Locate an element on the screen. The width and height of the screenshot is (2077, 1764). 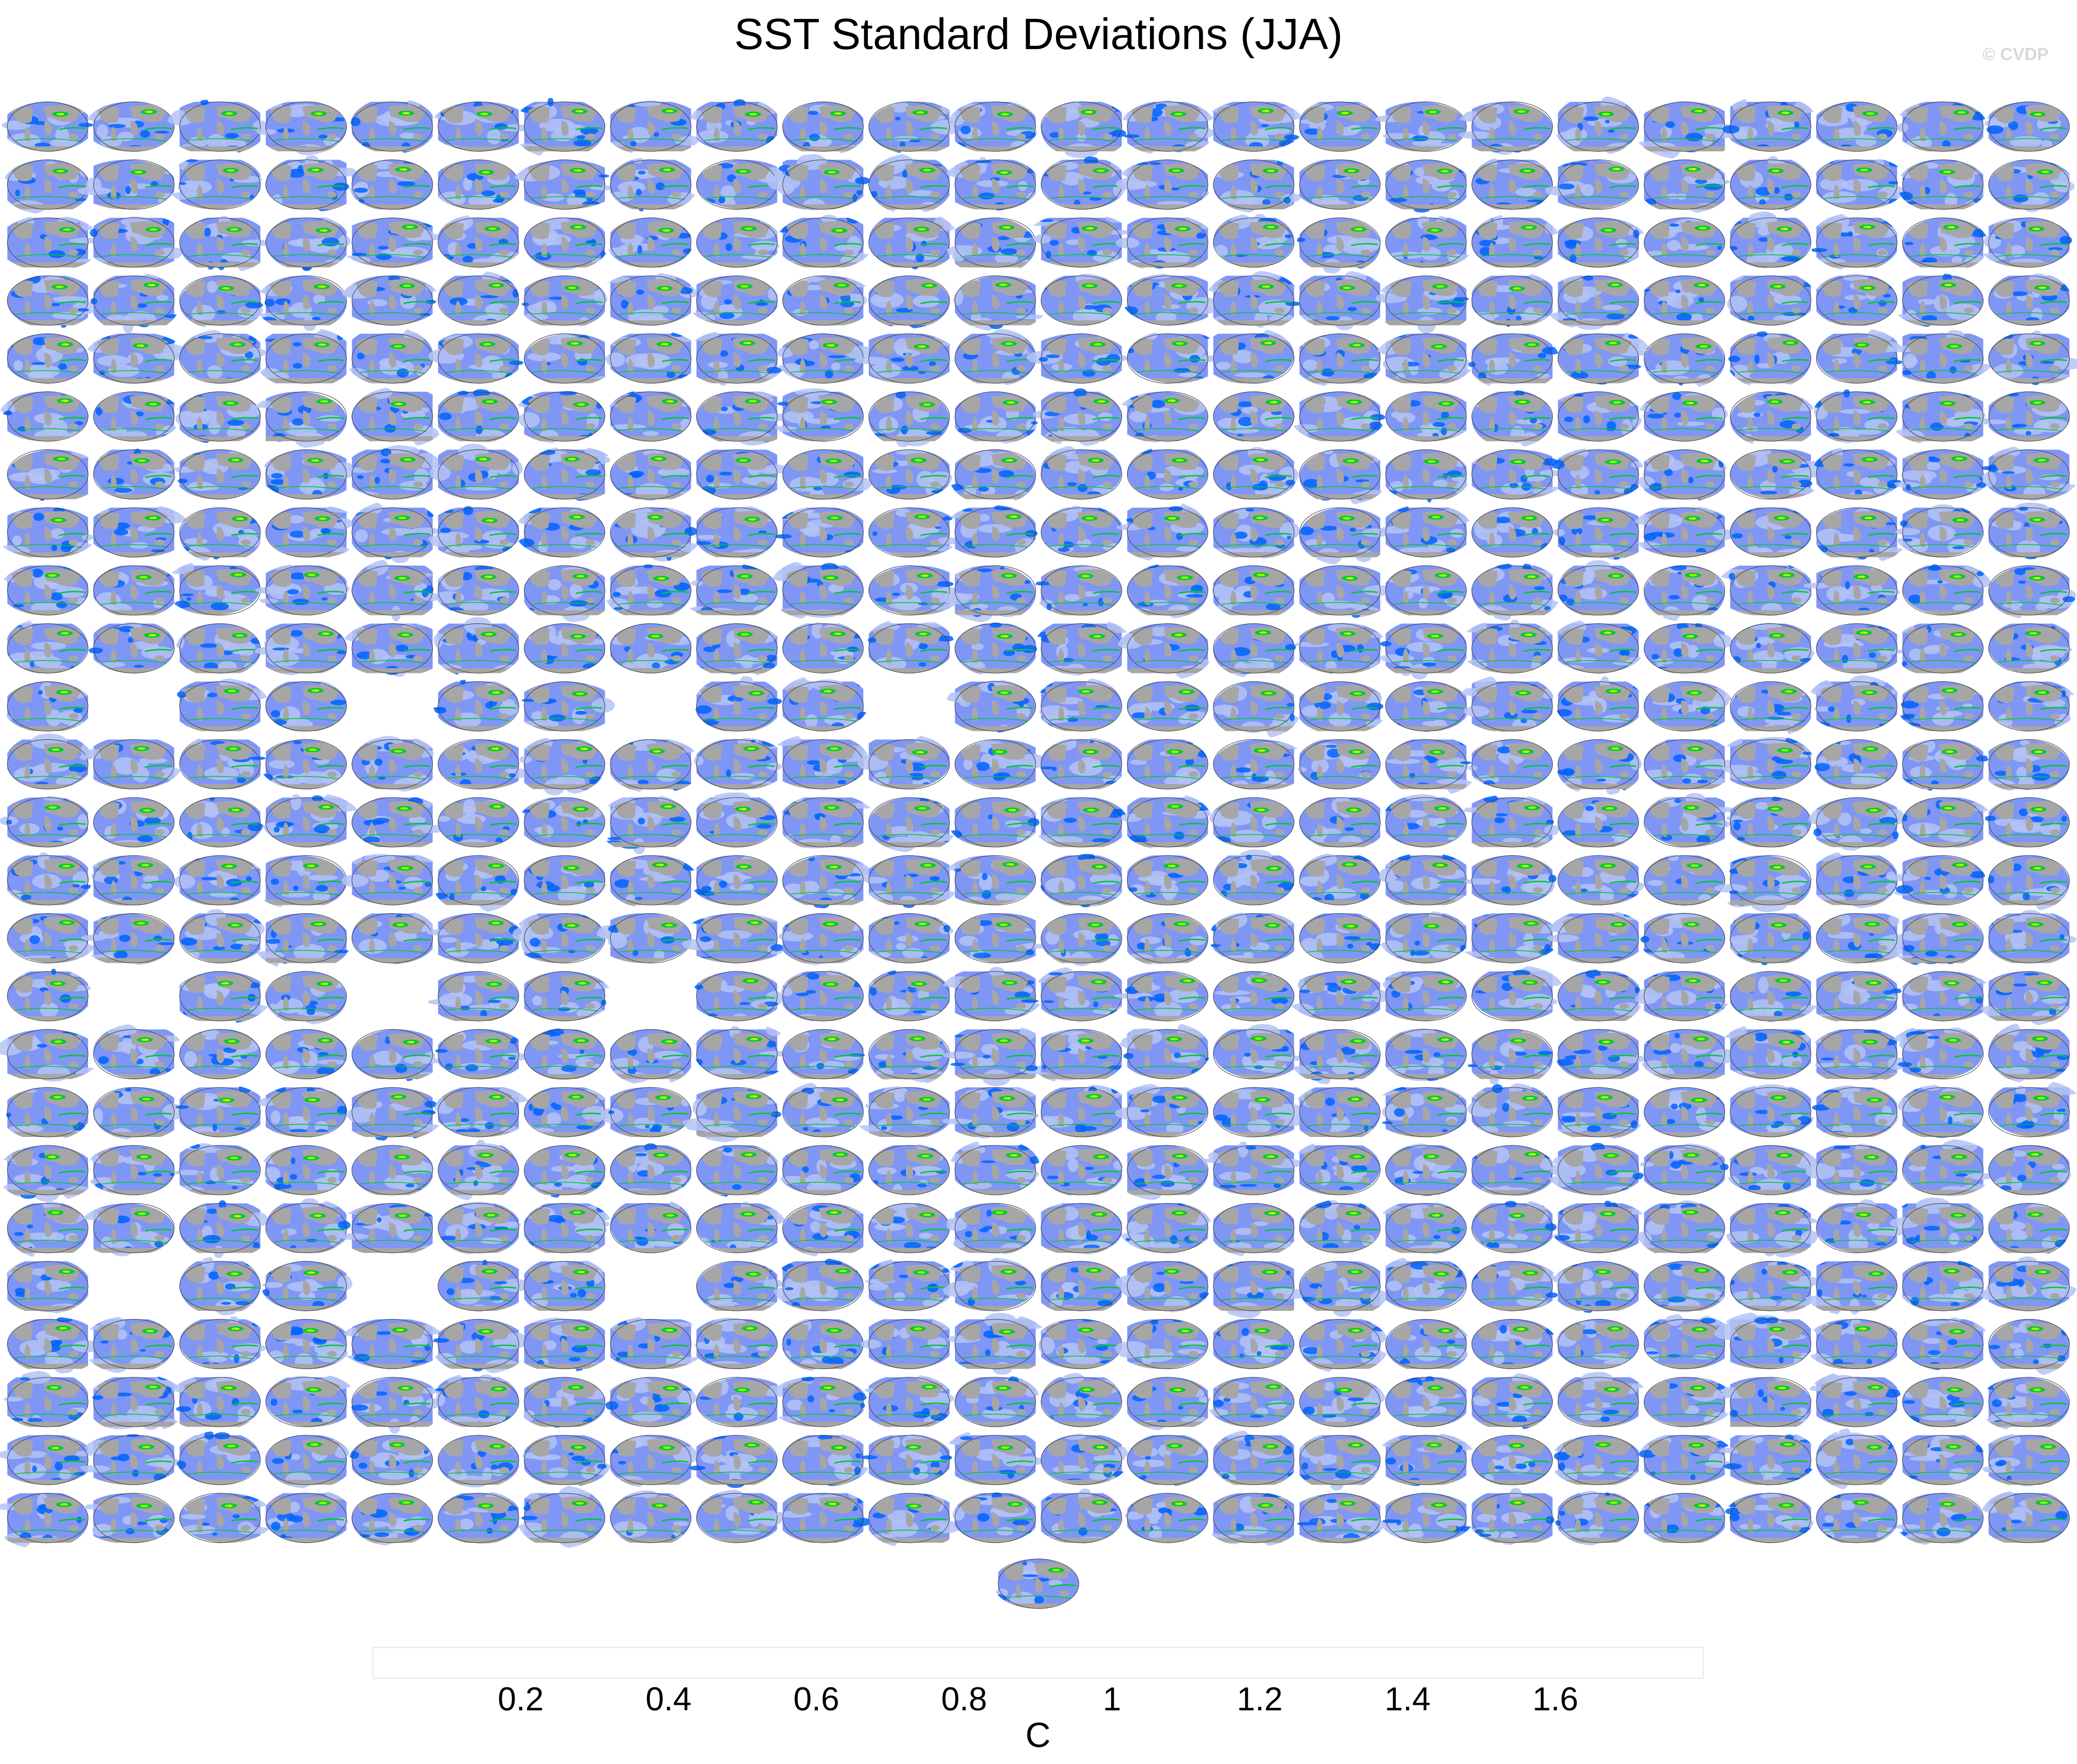
colorbar-units-label: C is located at coordinates (1038, 1735).